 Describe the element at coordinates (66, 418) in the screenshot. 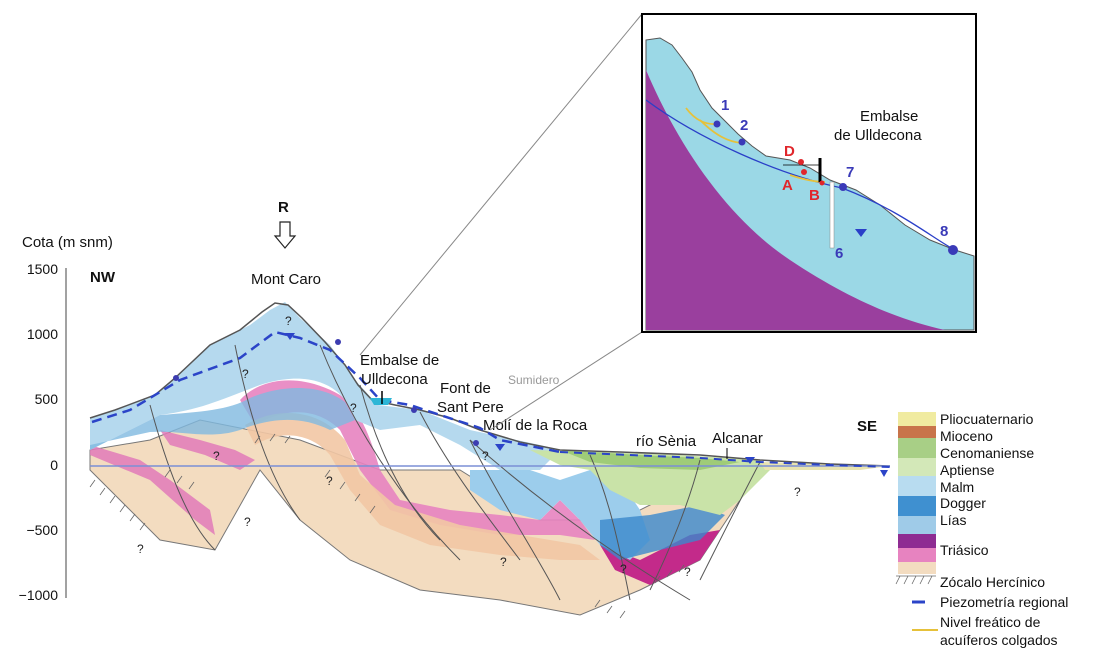

I see `elevation-axis: Cota (m snm) 1500 1000 500 0 −500 −1000` at that location.